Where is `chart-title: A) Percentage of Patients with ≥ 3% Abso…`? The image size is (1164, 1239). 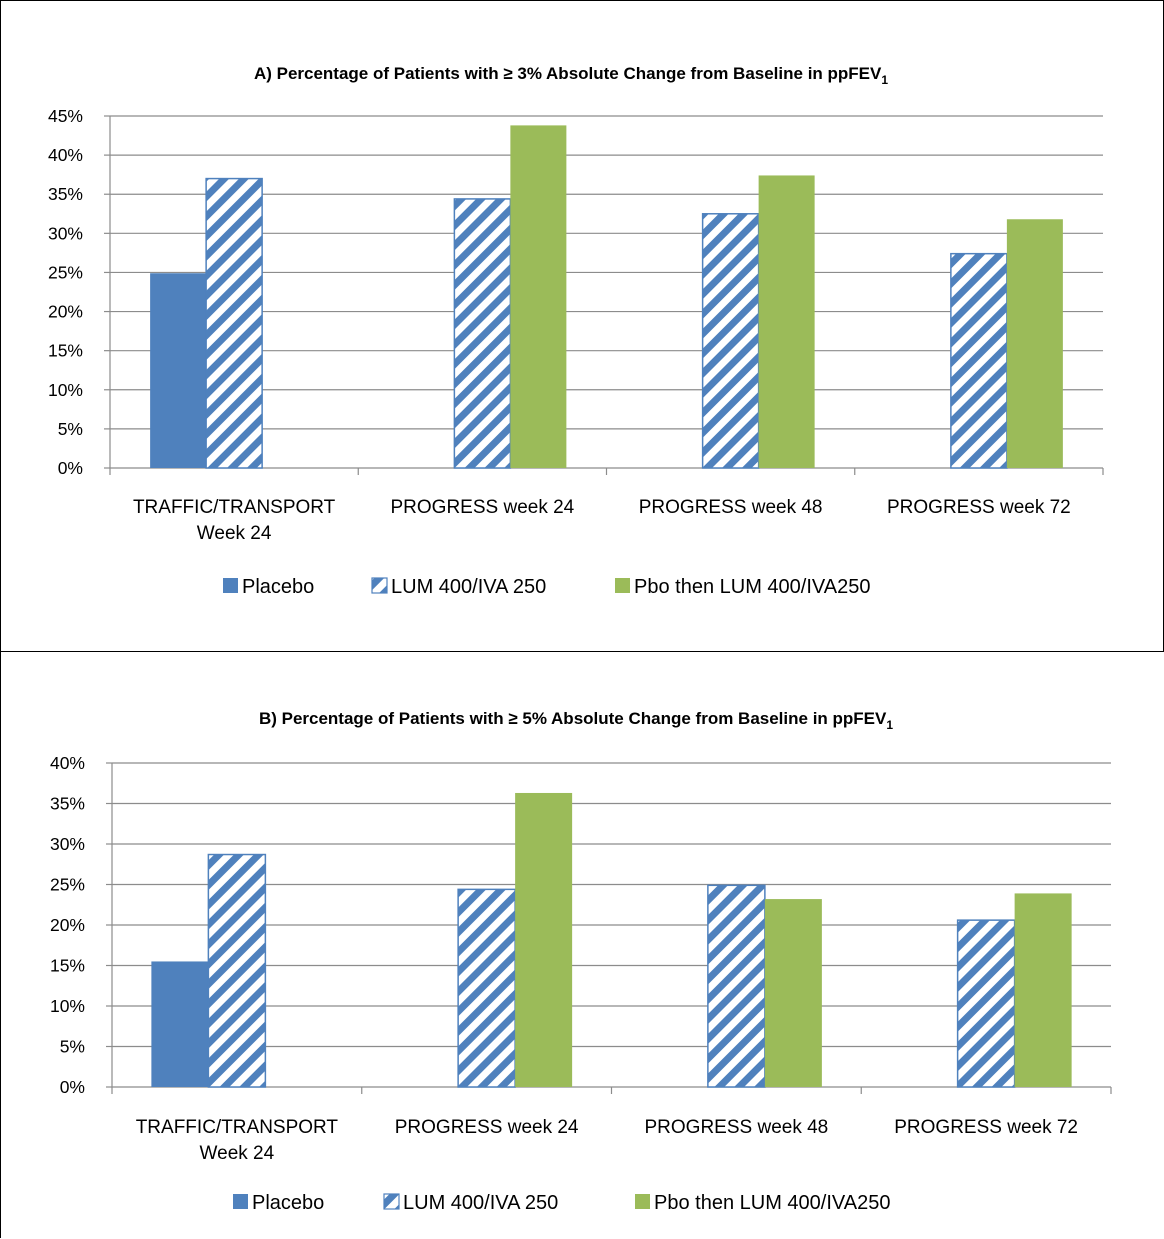
chart-title: A) Percentage of Patients with ≥ 3% Abso… is located at coordinates (571, 75).